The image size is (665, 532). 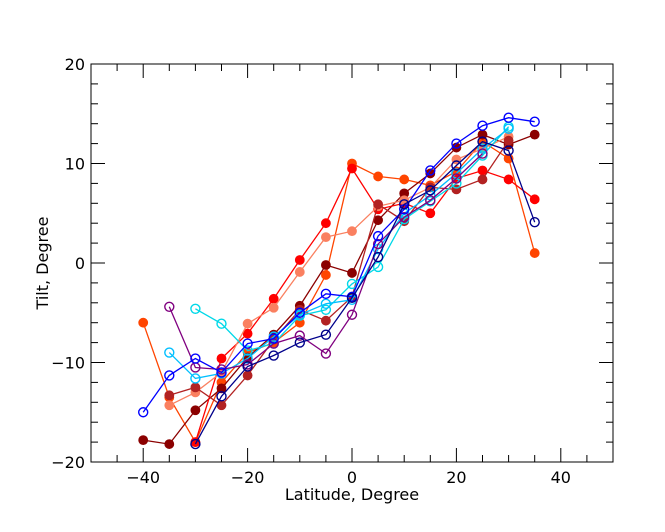 What do you see at coordinates (248, 477) in the screenshot?
I see `x-tick-label: −20` at bounding box center [248, 477].